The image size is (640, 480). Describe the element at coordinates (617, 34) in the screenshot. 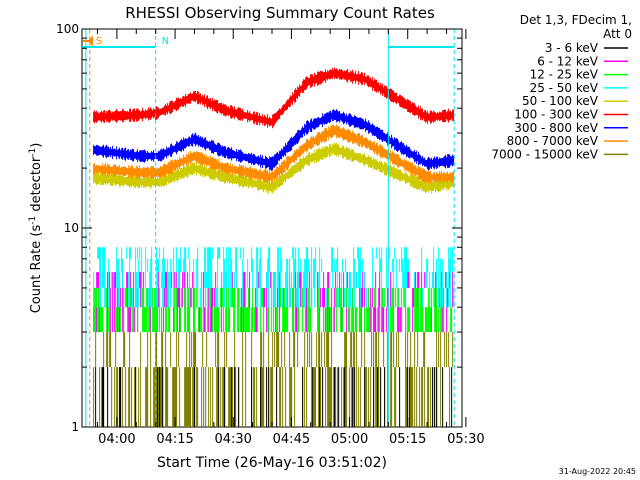

I see `legend-header-2: Att 0` at that location.